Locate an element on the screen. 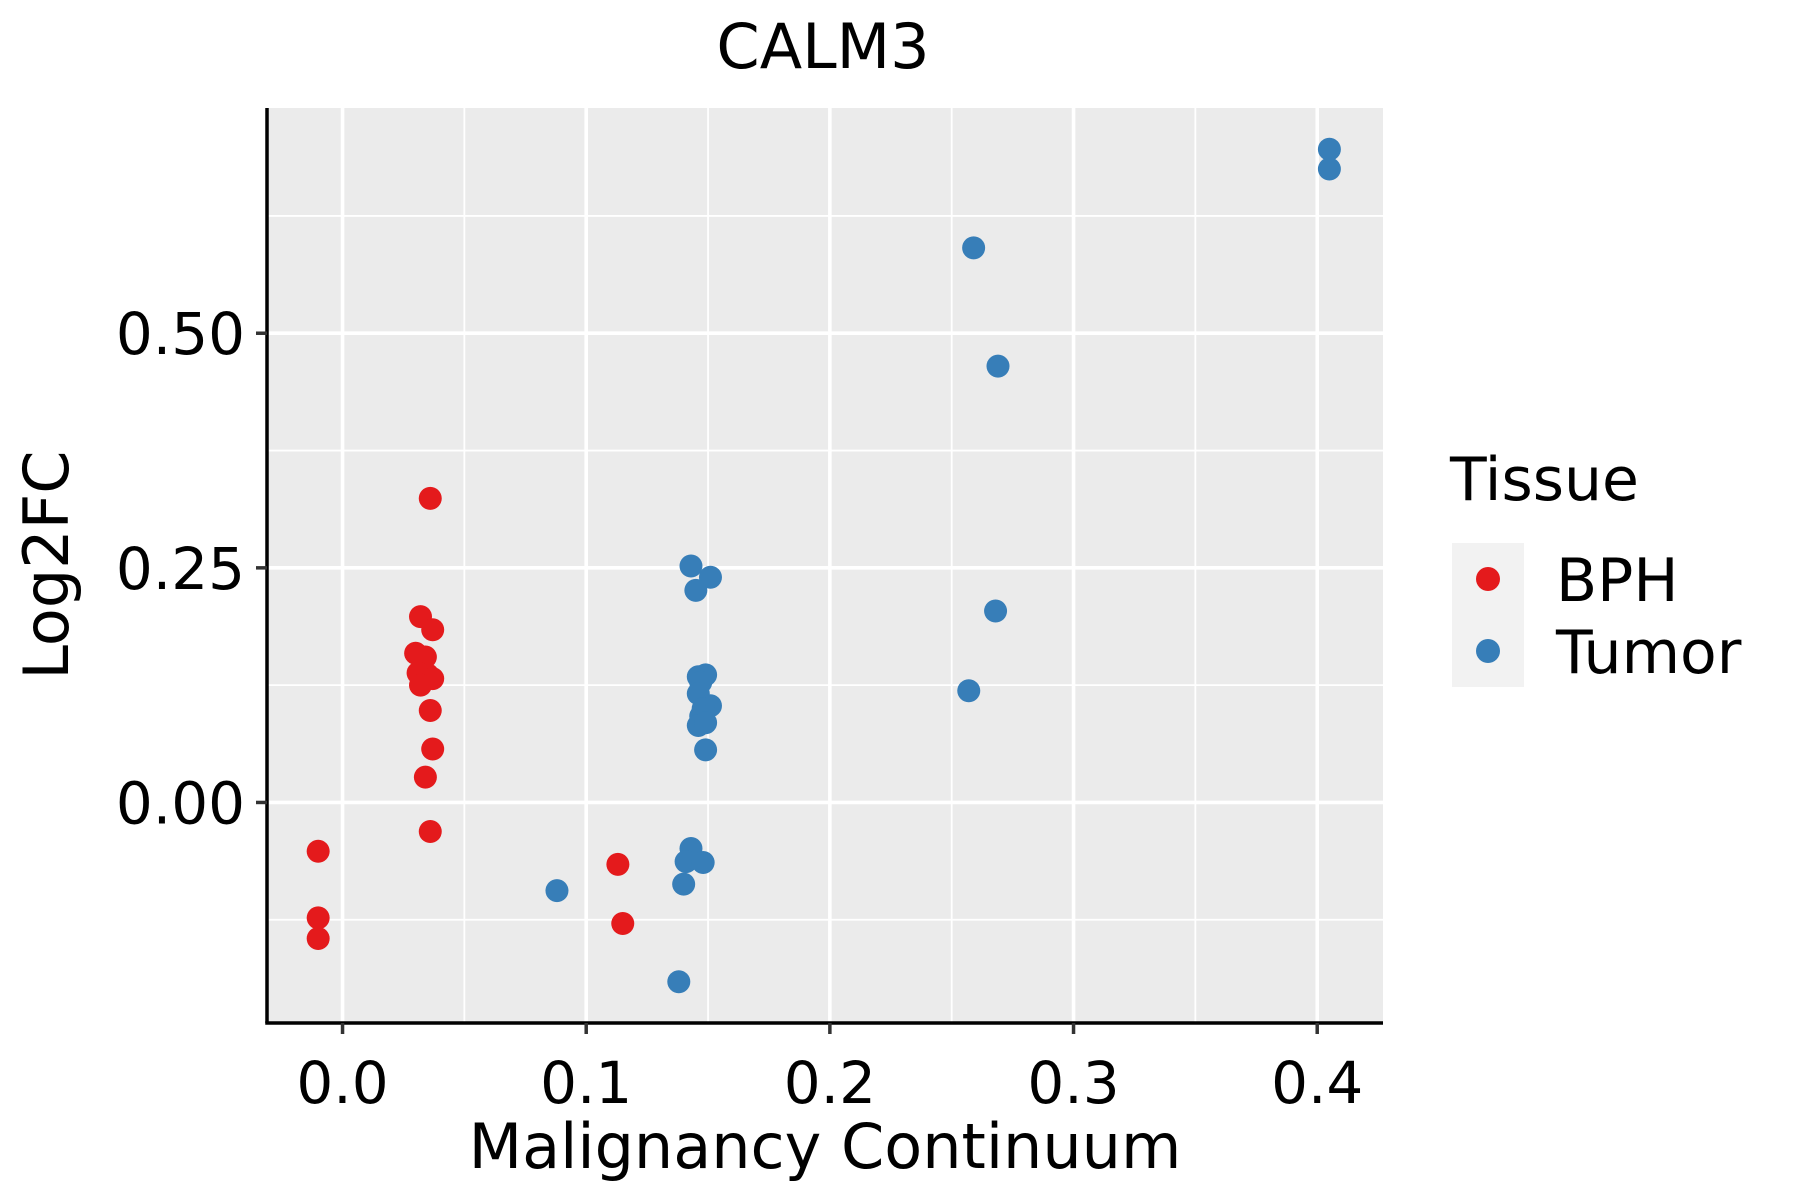 Image resolution: width=1800 pixels, height=1200 pixels. y-tick-label: 0.00 is located at coordinates (180, 803).